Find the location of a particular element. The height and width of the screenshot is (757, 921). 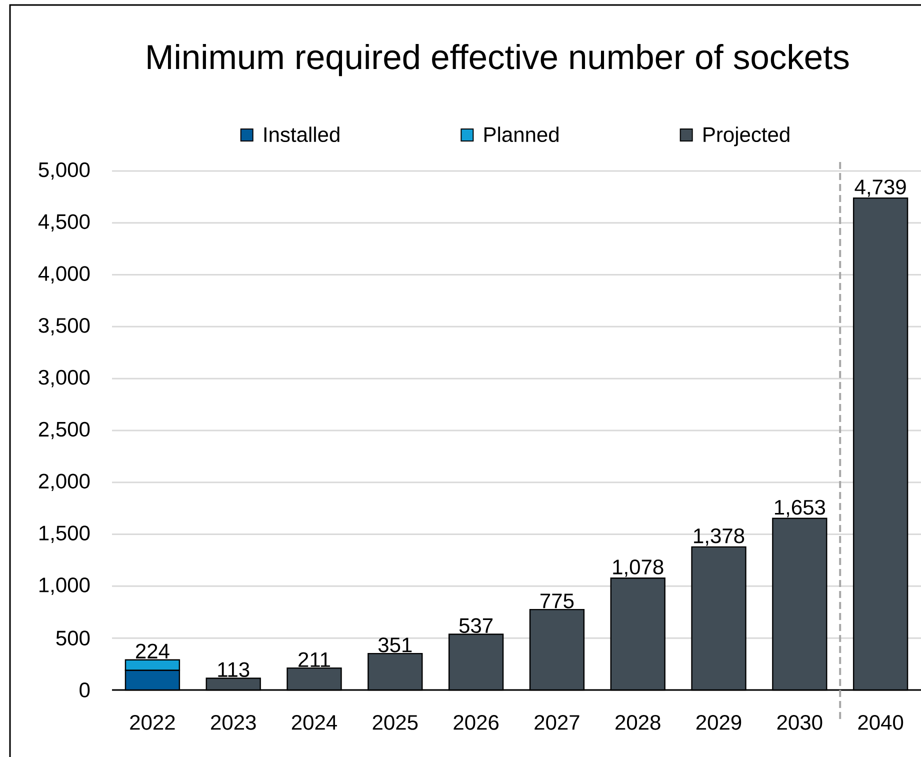

data-label: 351 is located at coordinates (395, 644).